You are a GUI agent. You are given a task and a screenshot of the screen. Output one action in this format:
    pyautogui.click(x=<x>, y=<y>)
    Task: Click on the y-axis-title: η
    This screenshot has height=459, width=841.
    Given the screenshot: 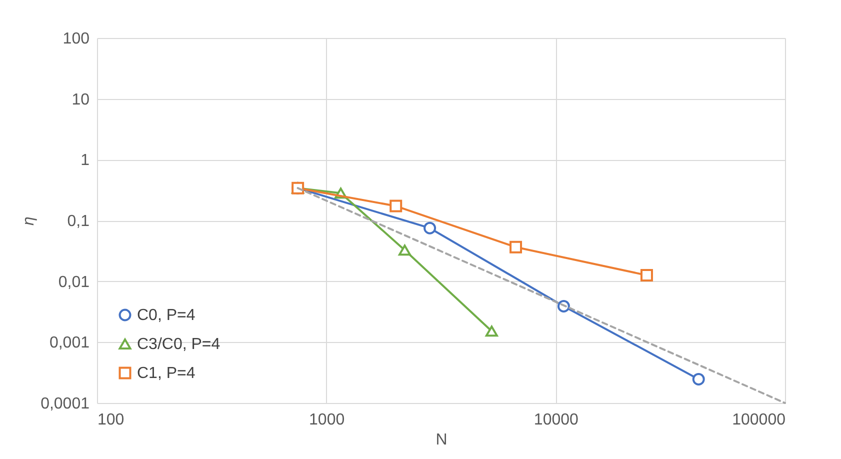 What is the action you would take?
    pyautogui.click(x=29, y=221)
    